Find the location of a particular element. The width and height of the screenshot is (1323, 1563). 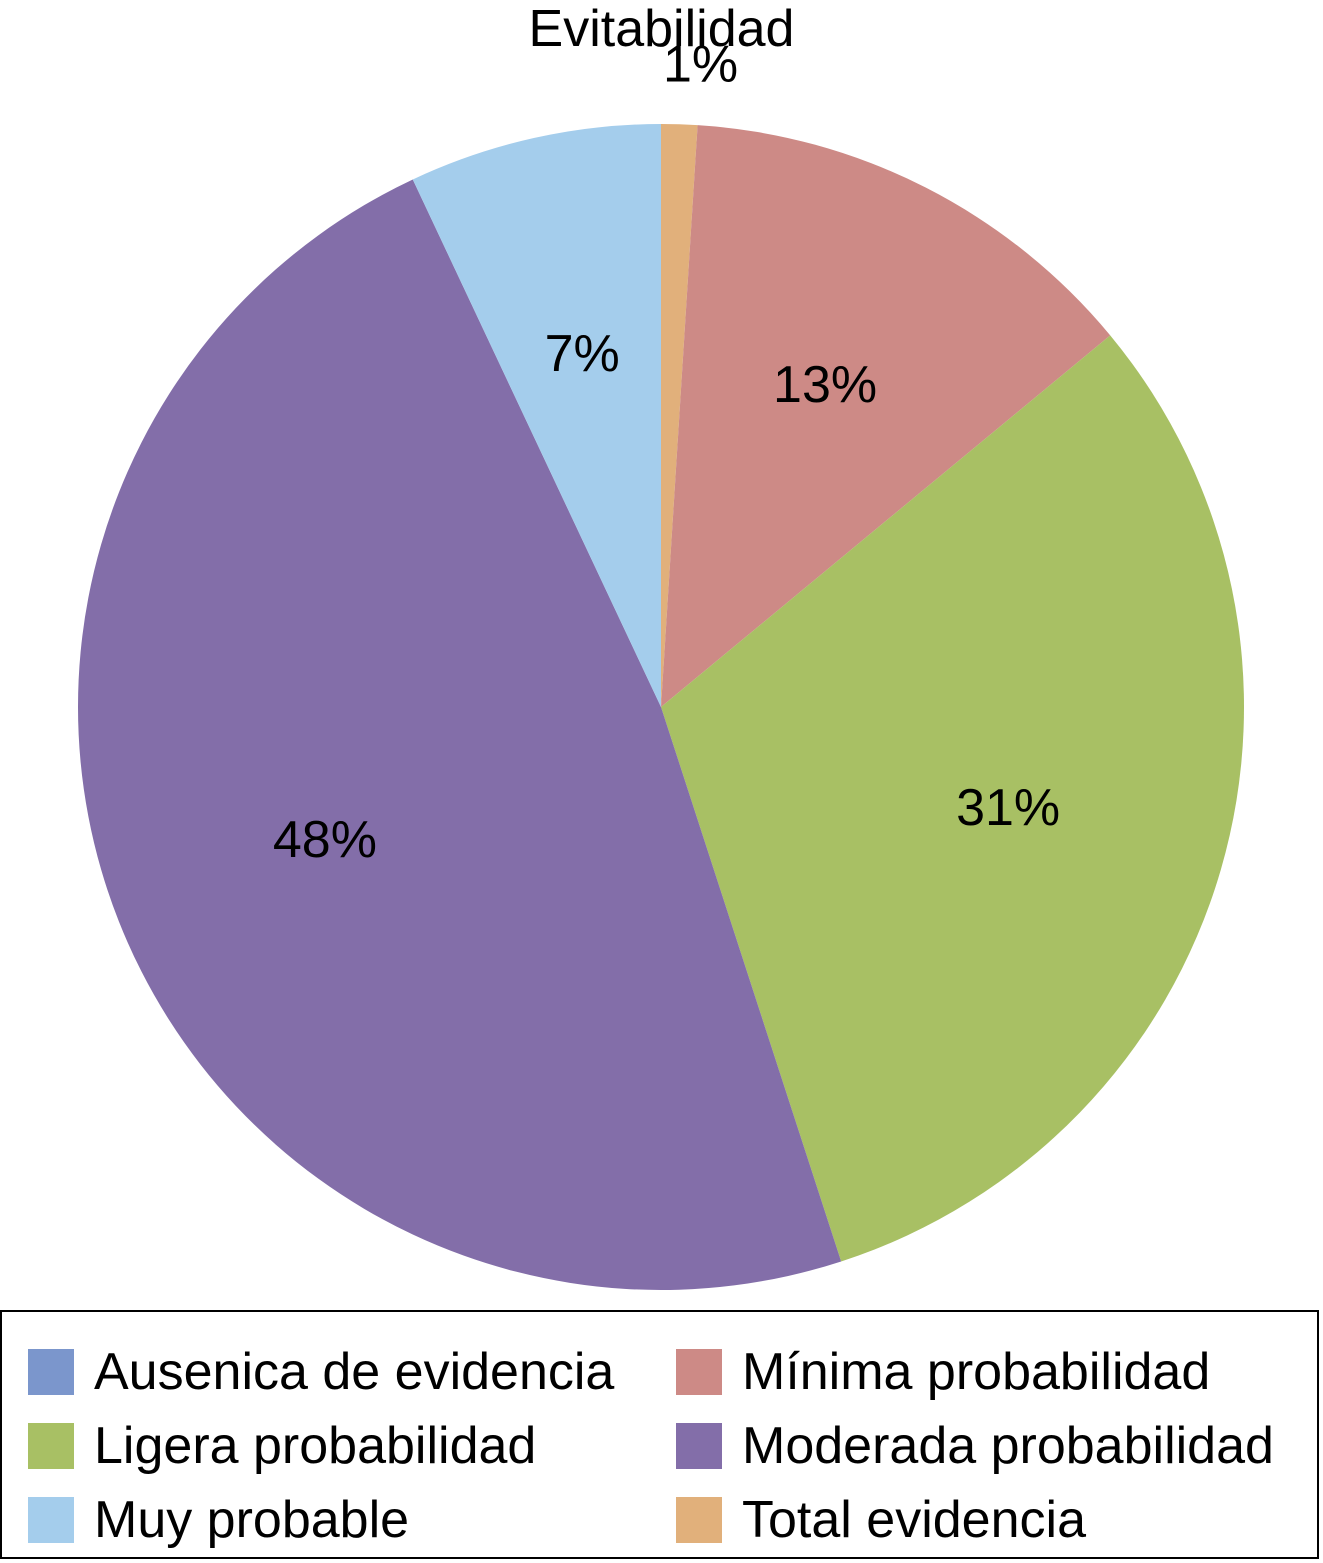

legend-item-ausenica-de-evidencia: Ausenica de evidencia is located at coordinates (321, 1372).